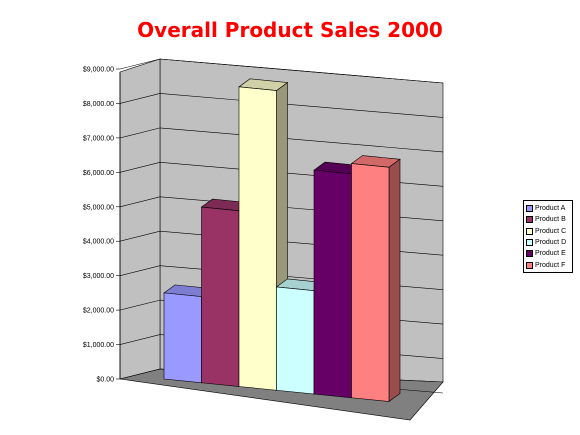 The width and height of the screenshot is (580, 435). What do you see at coordinates (98, 207) in the screenshot?
I see `y-tick-label: $5,000.00` at bounding box center [98, 207].